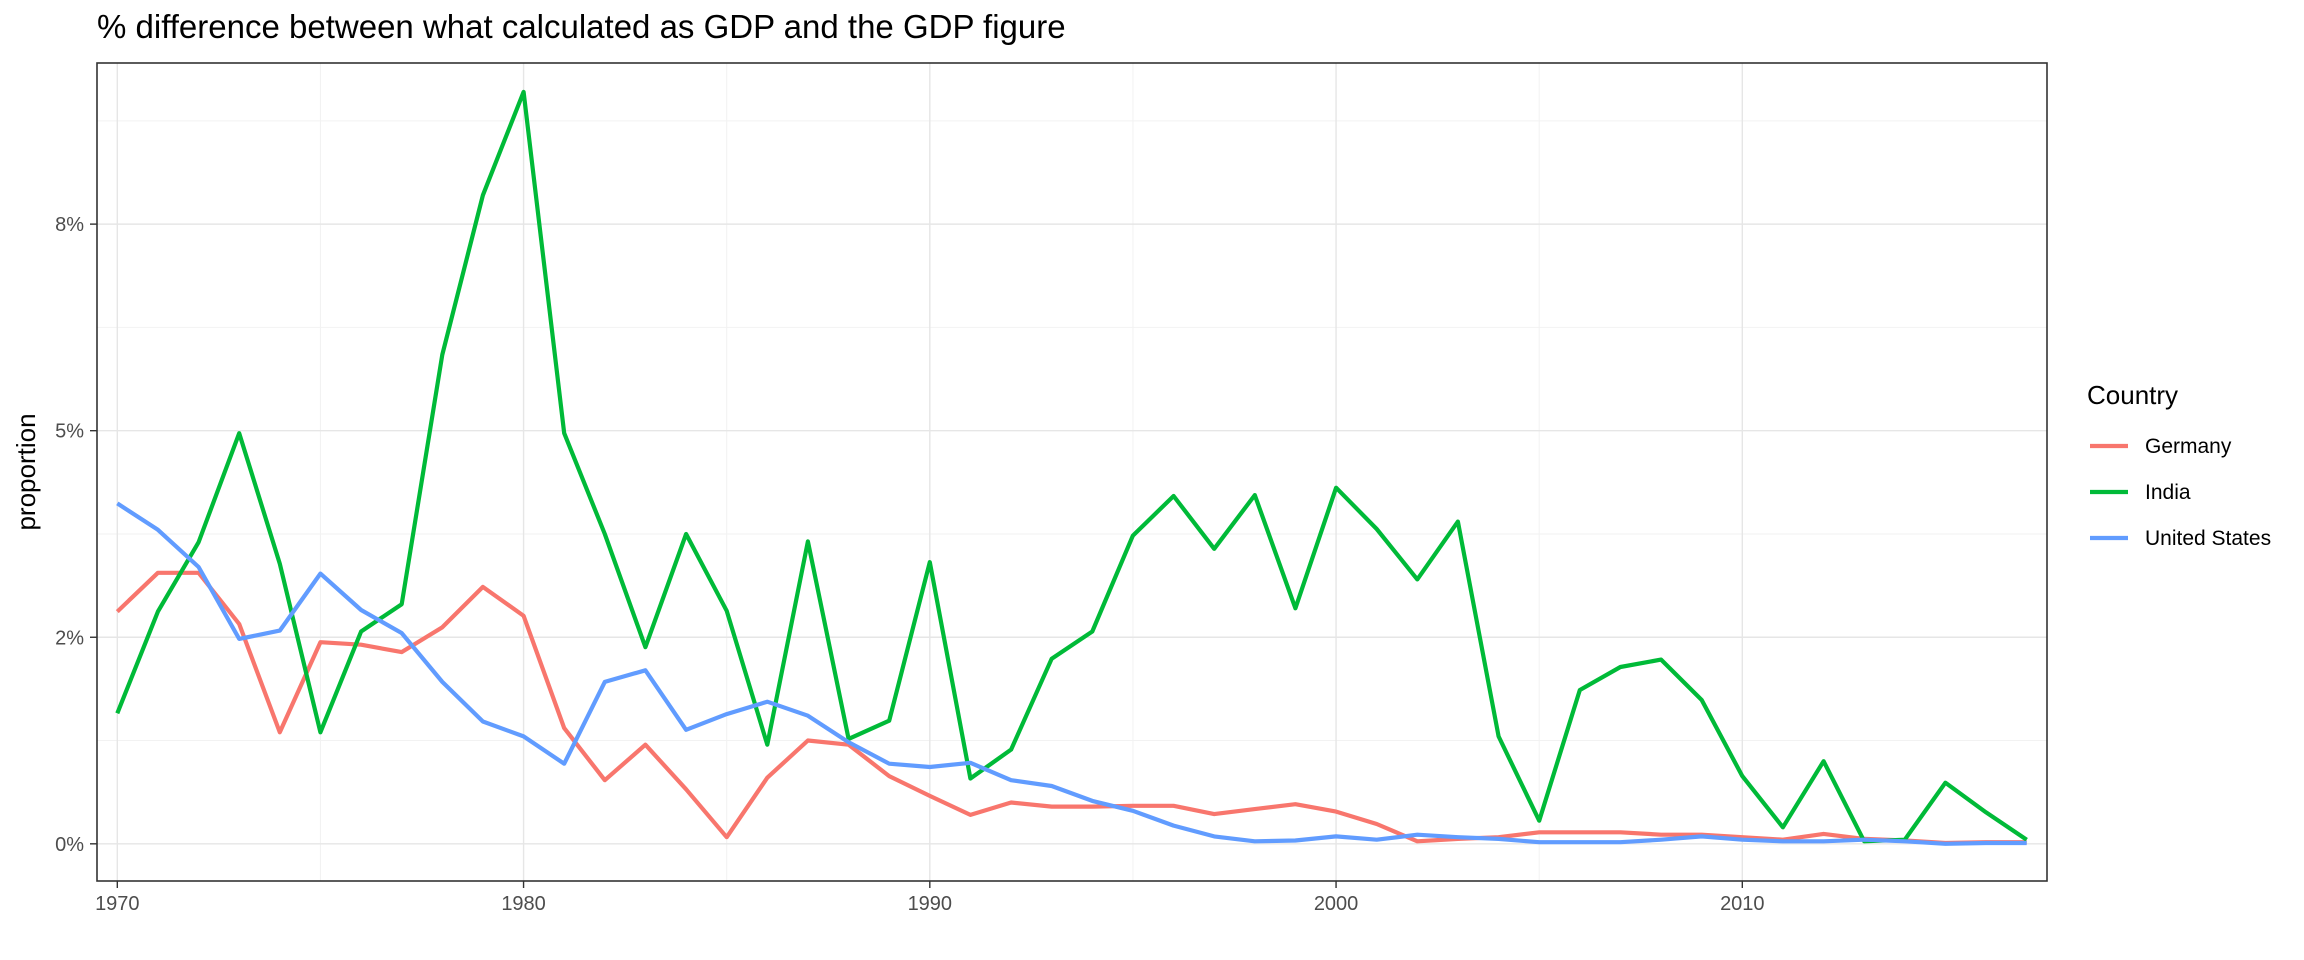 The width and height of the screenshot is (2304, 960). What do you see at coordinates (2208, 538) in the screenshot?
I see `legend-label-united-states: United States` at bounding box center [2208, 538].